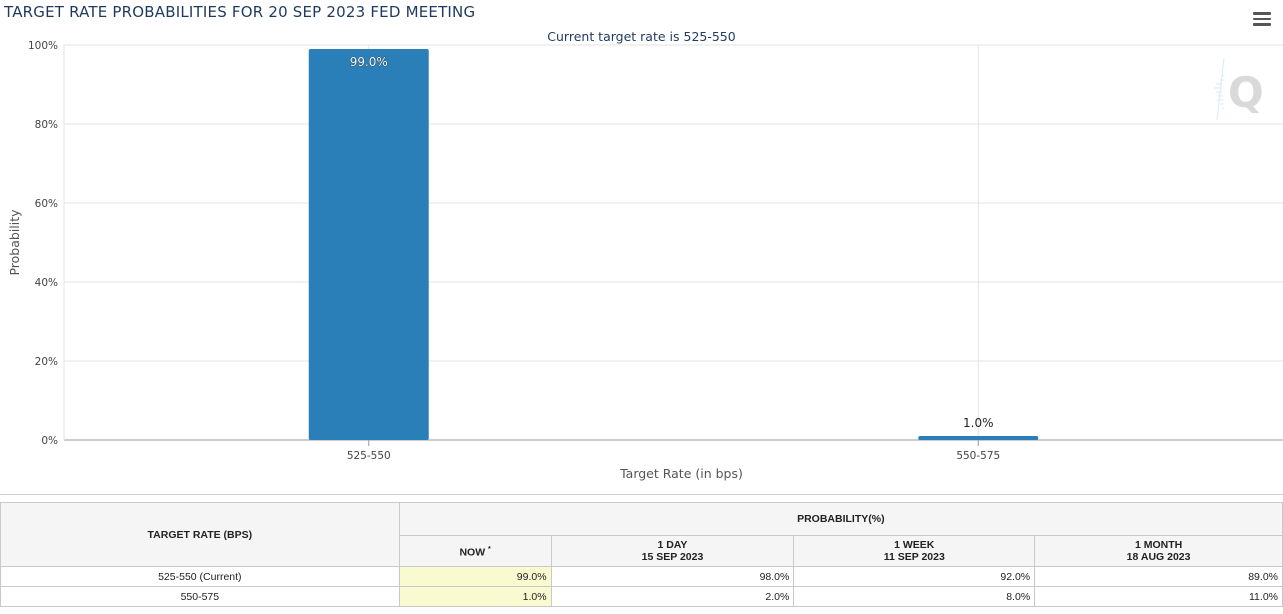  I want to click on col-now-header: NOW *, so click(475, 551).